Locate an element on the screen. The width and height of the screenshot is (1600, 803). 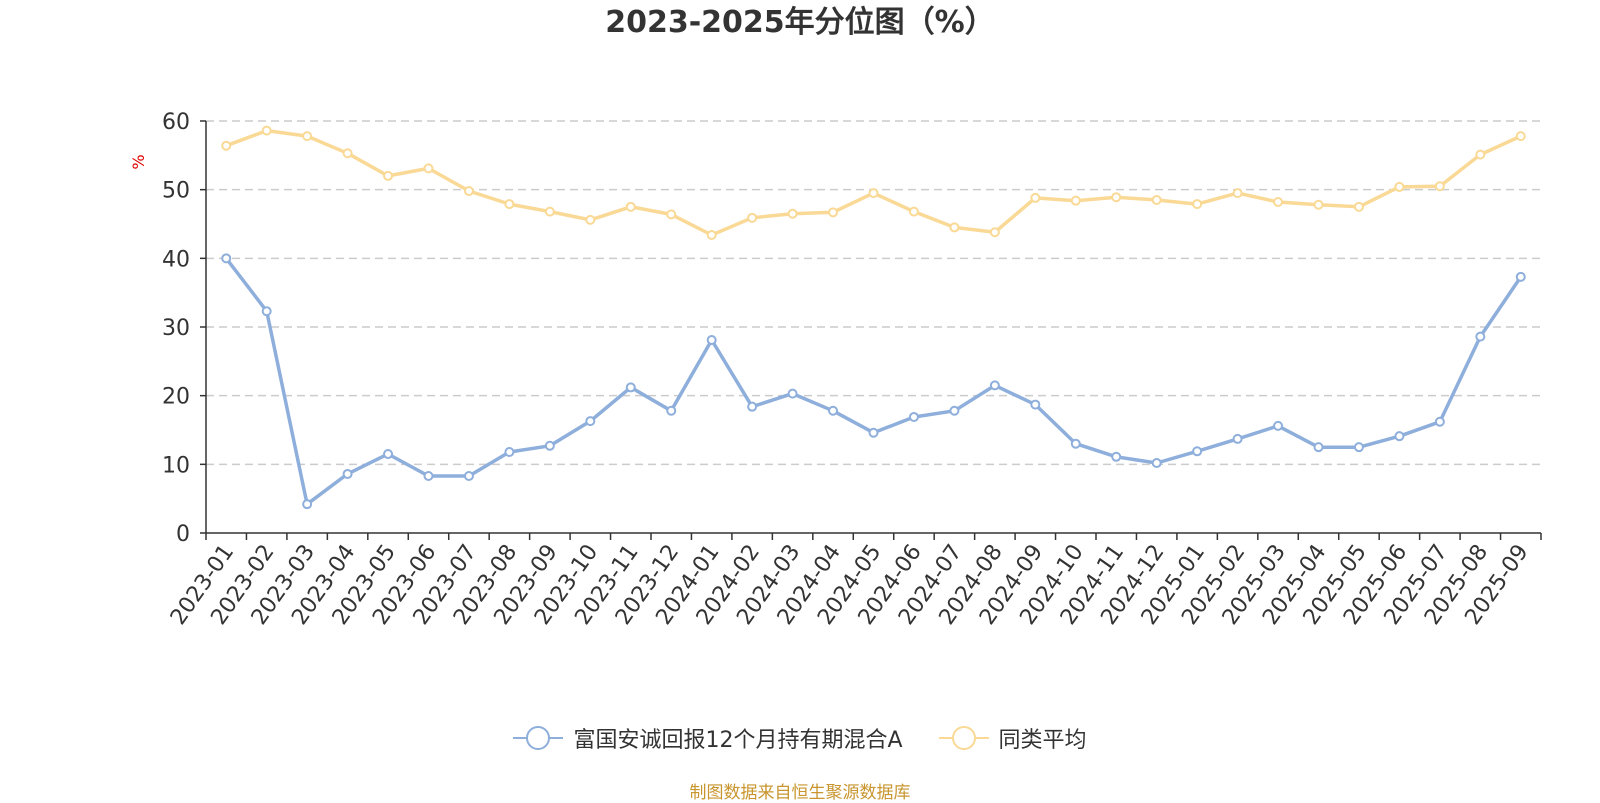
y-tick-label: 10 is located at coordinates (176, 465).